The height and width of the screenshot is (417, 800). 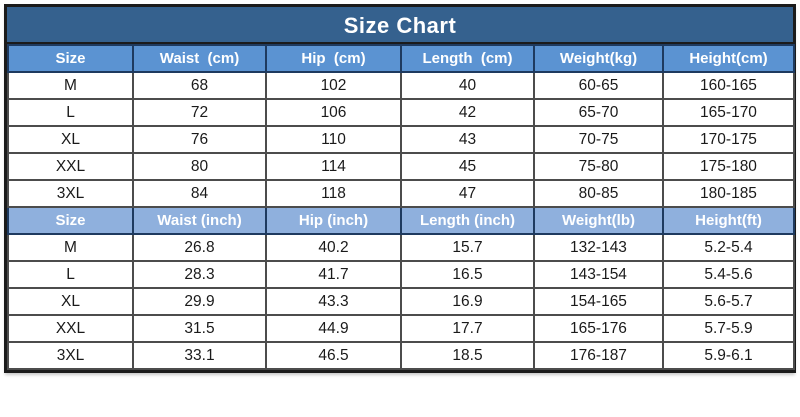 I want to click on waist-cell: 26.8, so click(x=199, y=247).